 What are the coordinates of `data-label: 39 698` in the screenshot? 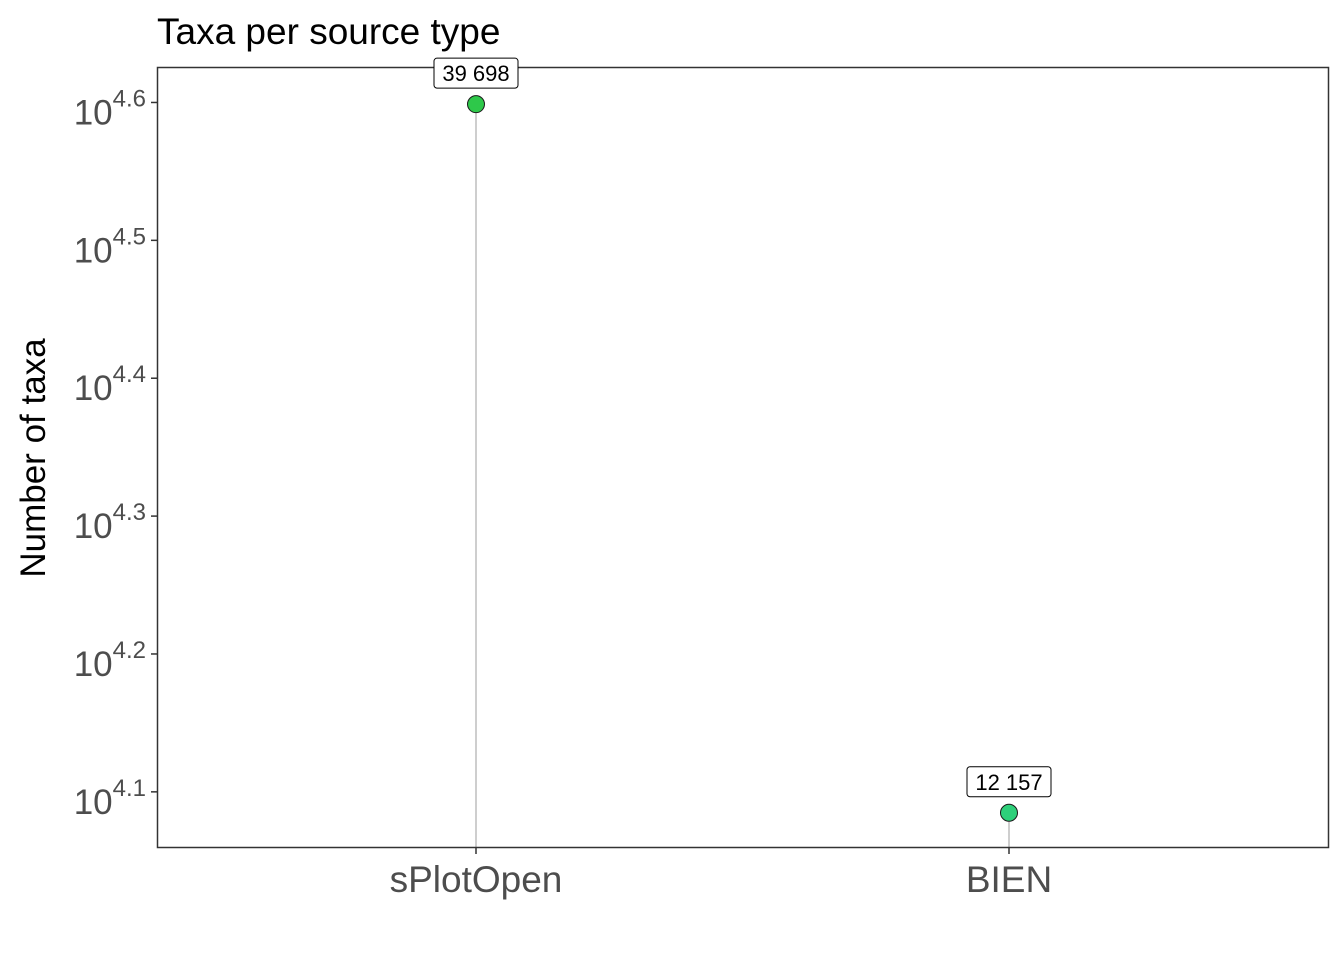 It's located at (476, 73).